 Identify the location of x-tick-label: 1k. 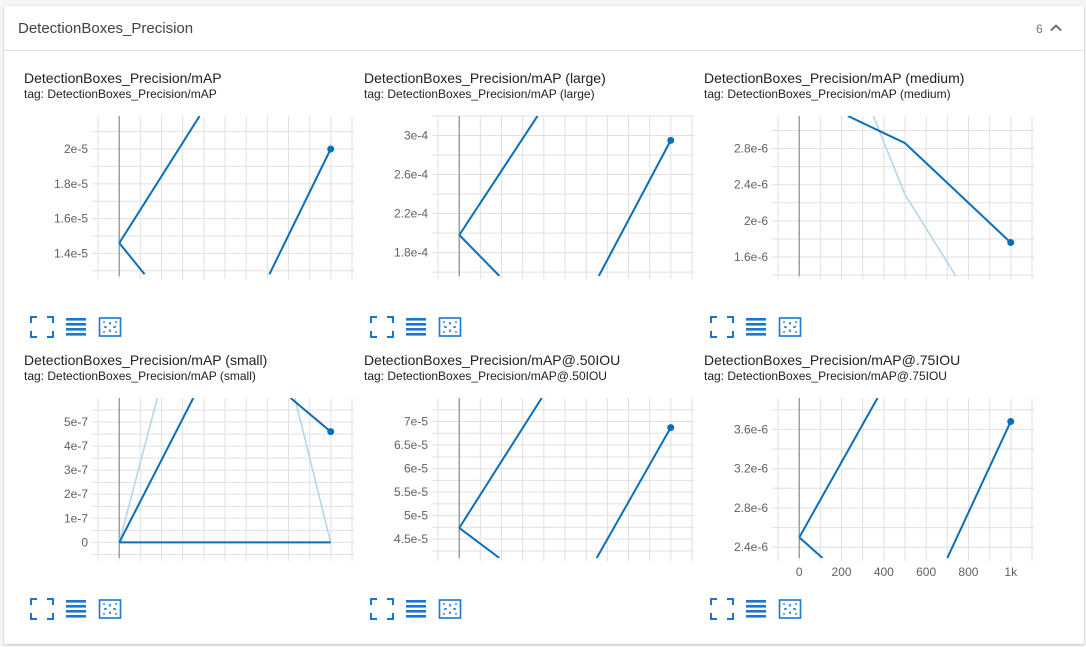
(1011, 572).